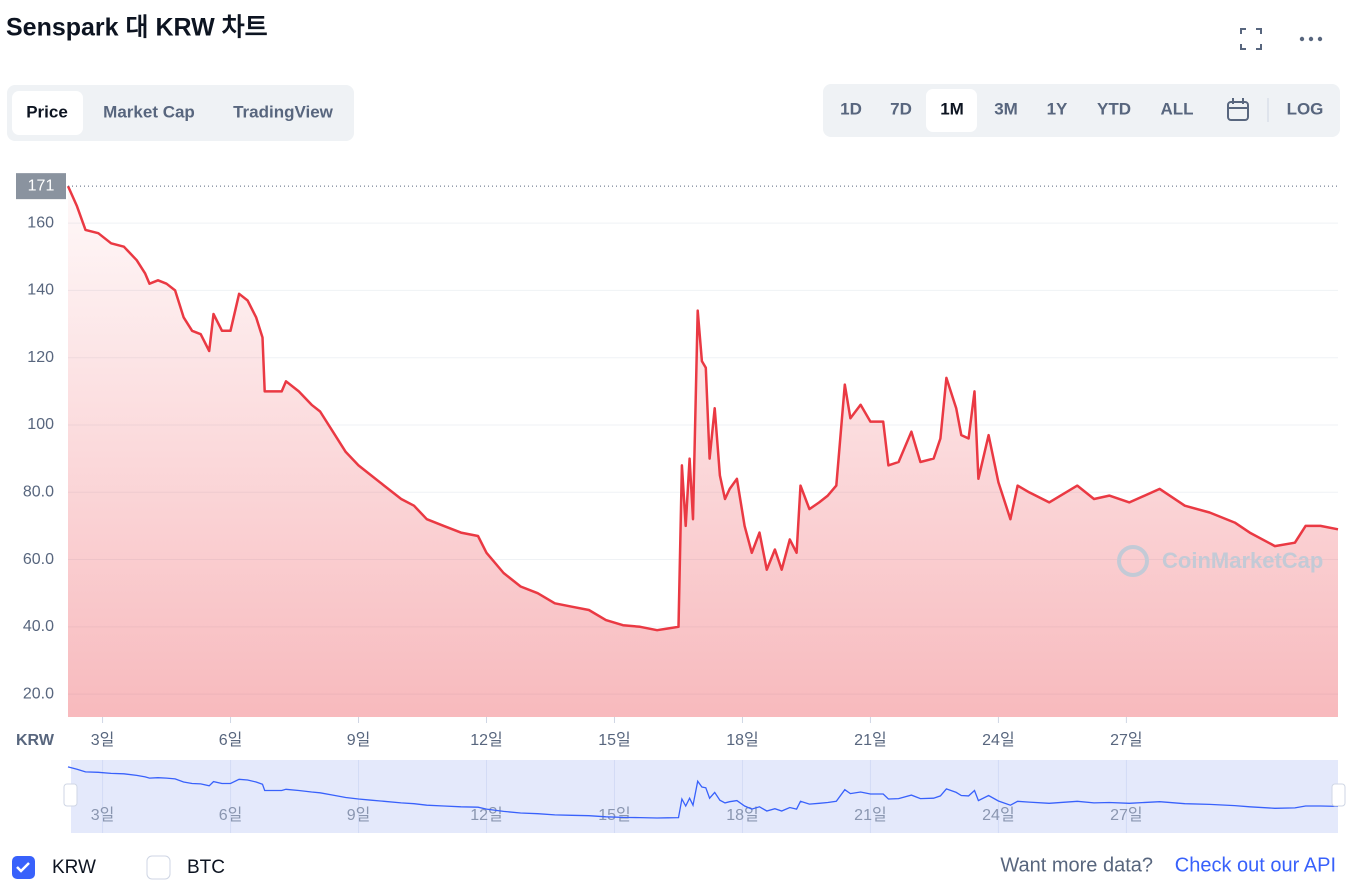 The height and width of the screenshot is (894, 1371). What do you see at coordinates (1133, 561) in the screenshot?
I see `watermark-icon` at bounding box center [1133, 561].